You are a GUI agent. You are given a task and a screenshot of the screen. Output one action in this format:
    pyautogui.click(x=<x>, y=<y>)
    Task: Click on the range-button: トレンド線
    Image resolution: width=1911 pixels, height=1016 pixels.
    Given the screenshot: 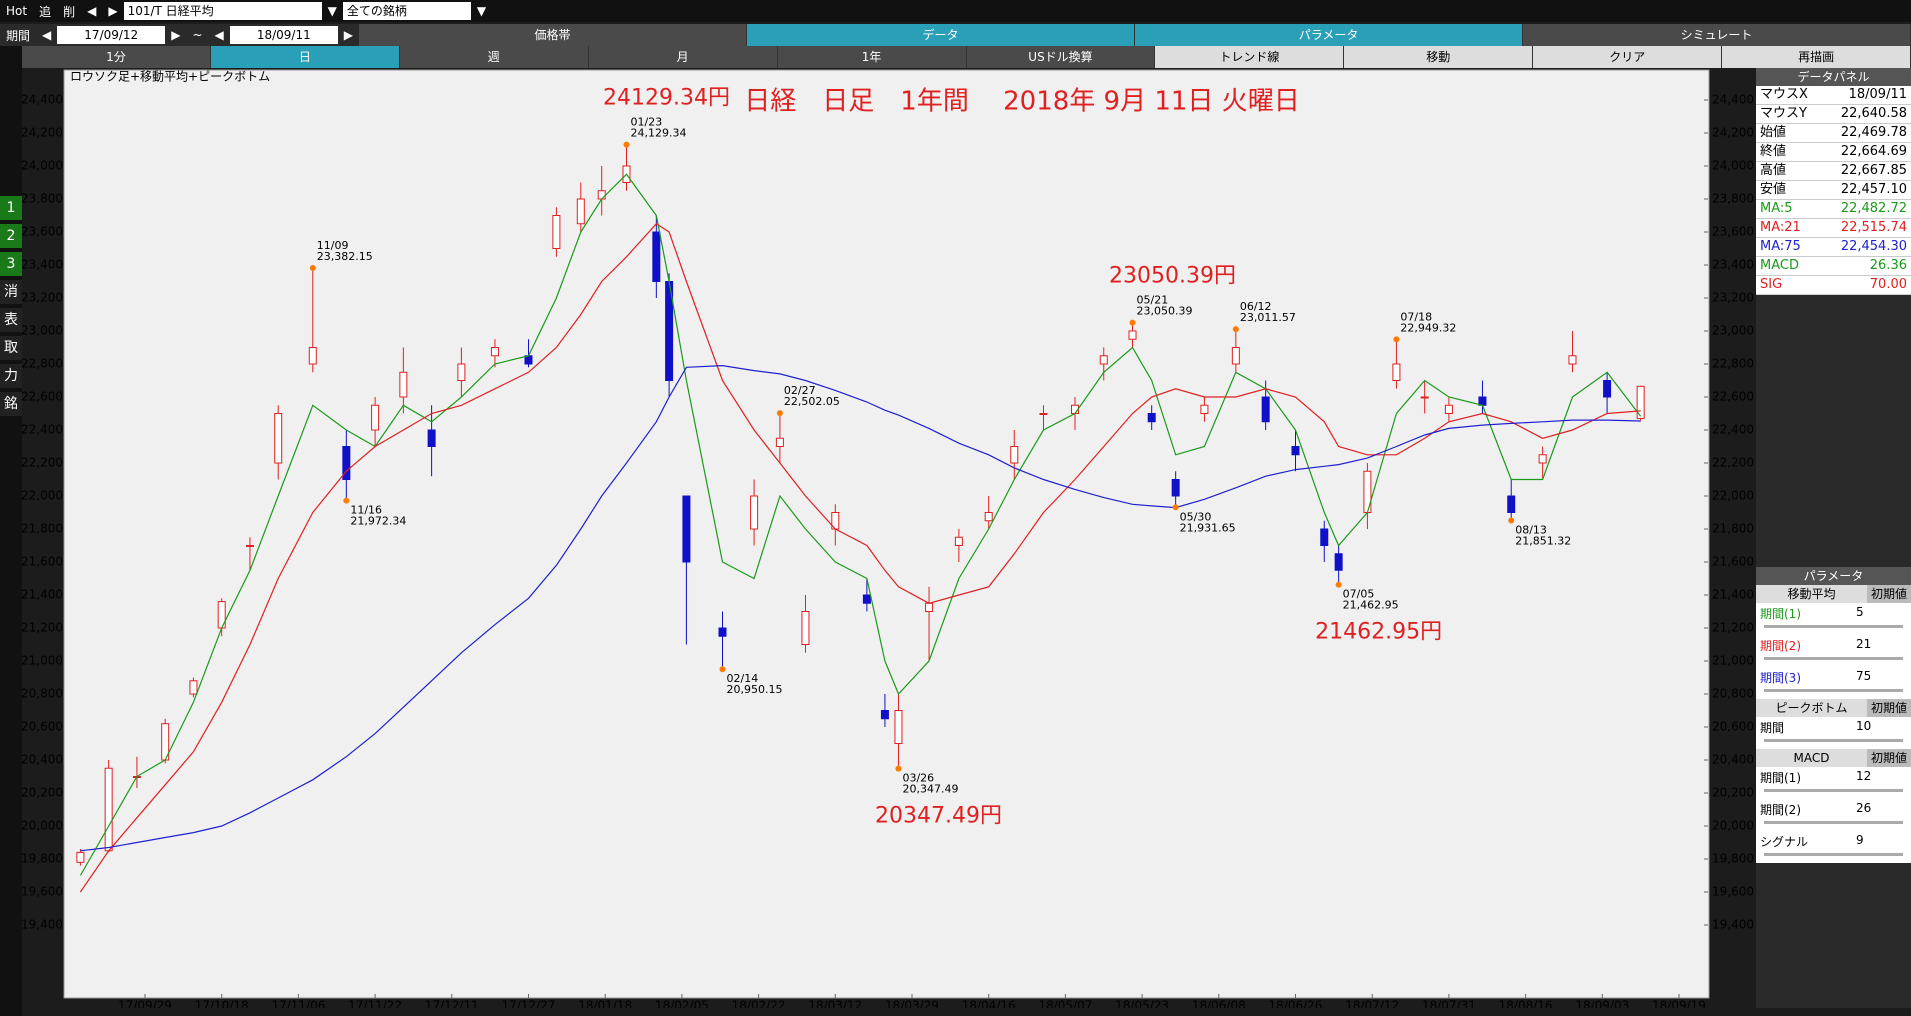 What is the action you would take?
    pyautogui.click(x=1250, y=57)
    